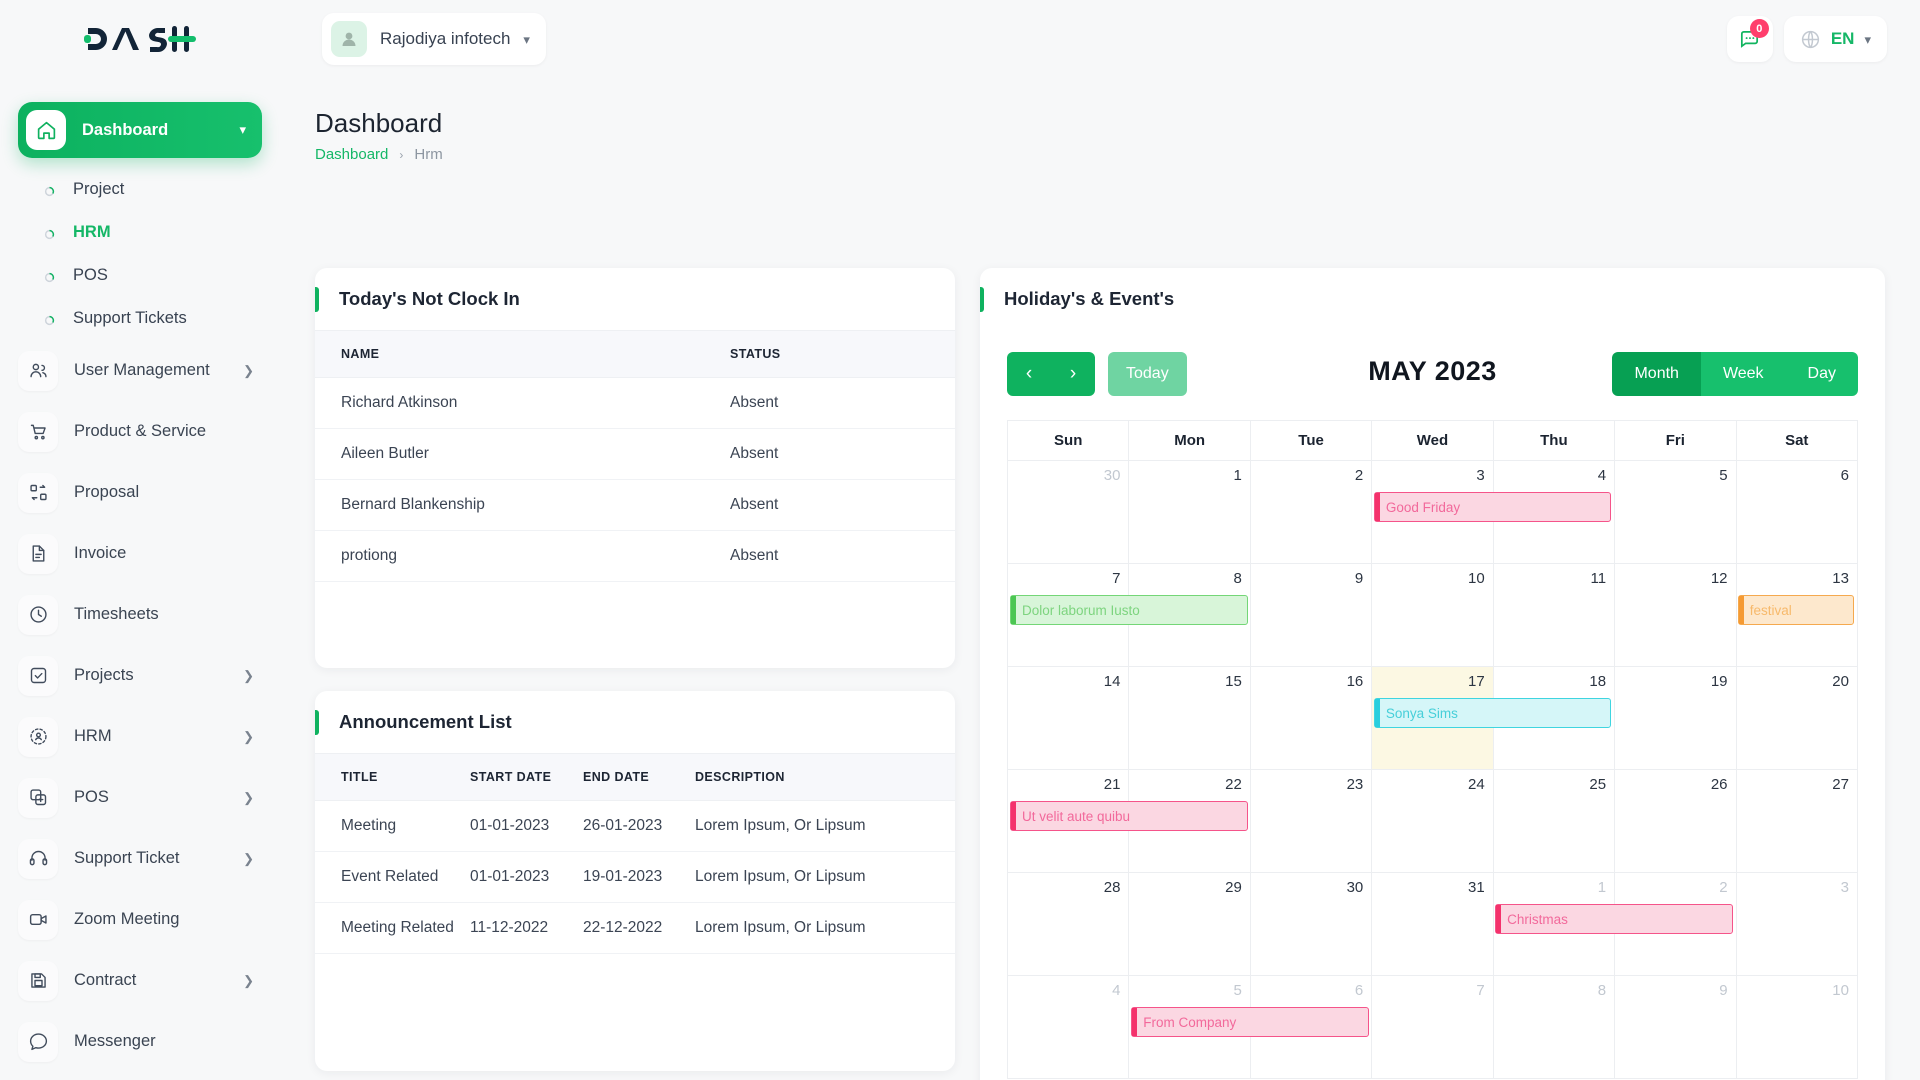 This screenshot has width=1920, height=1080. I want to click on sidebar-item-projects: Projects ❯, so click(140, 675).